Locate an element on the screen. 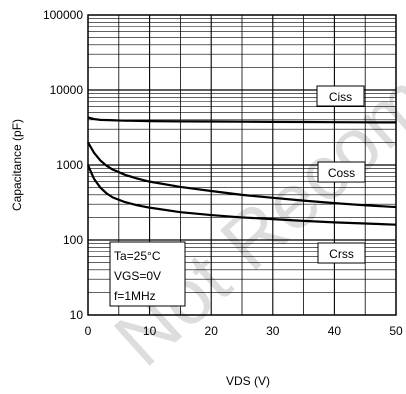 The height and width of the screenshot is (394, 406). series-label-ciss-text: Ciss is located at coordinates (340, 97).